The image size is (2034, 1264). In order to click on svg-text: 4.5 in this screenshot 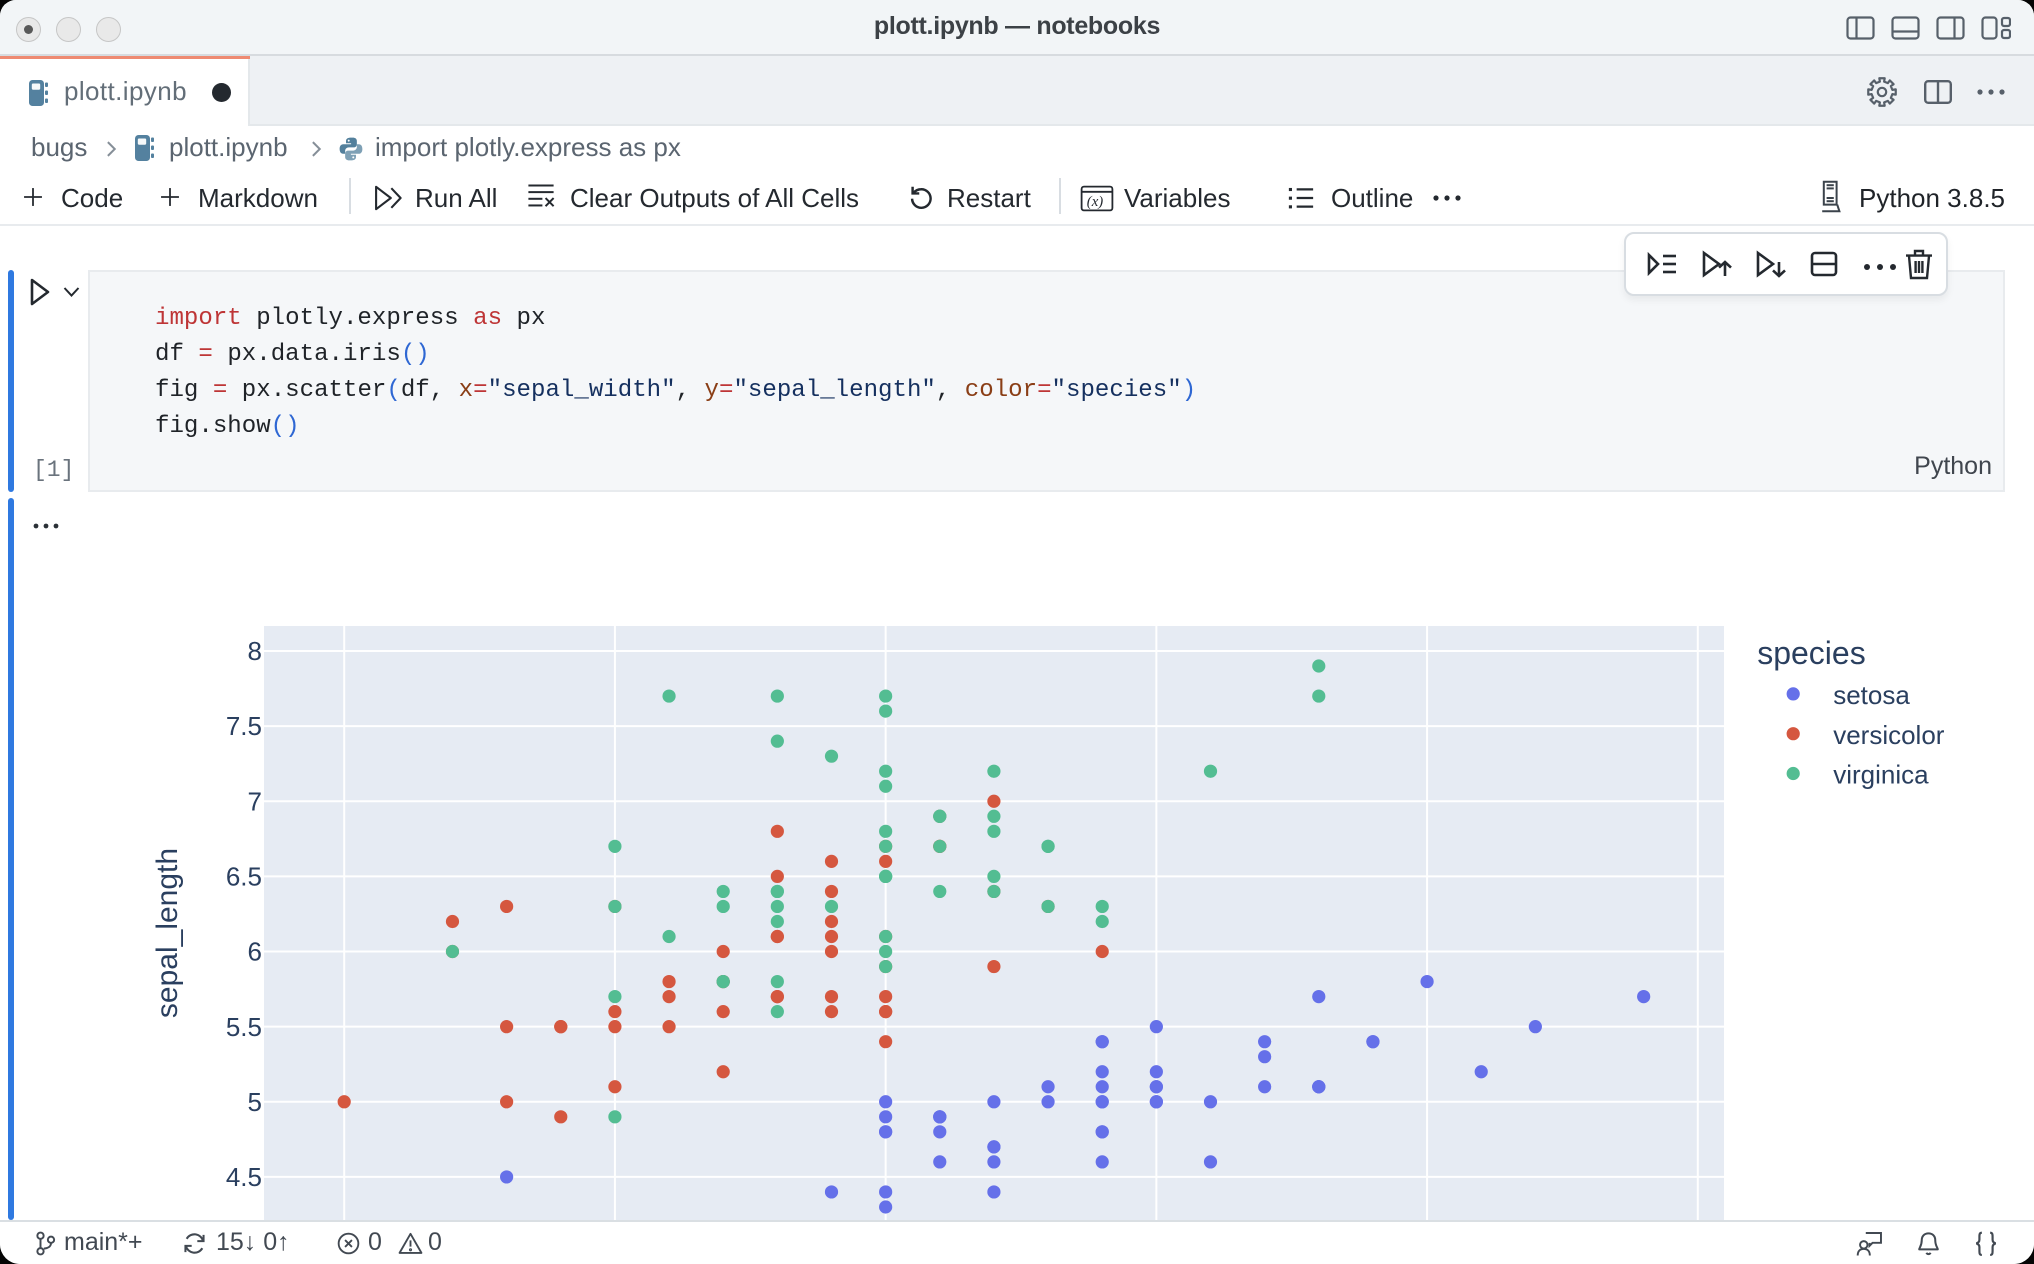, I will do `click(244, 1177)`.